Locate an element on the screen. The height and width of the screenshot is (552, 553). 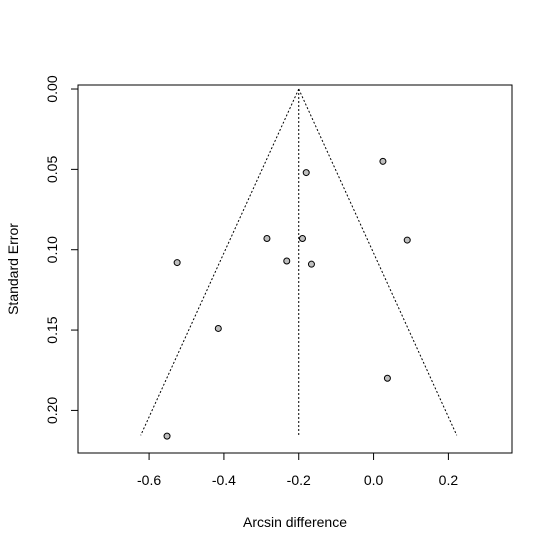
y-tick-label: 0.10 is located at coordinates (52, 249).